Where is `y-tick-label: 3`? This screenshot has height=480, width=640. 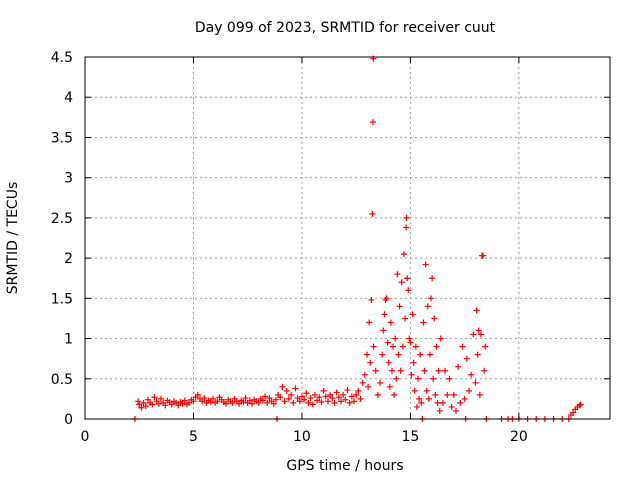 y-tick-label: 3 is located at coordinates (68, 179).